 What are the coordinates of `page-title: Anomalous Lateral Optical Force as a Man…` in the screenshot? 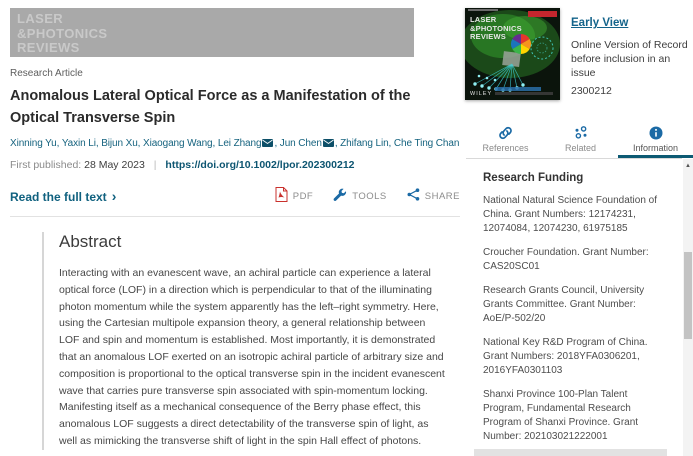 It's located at (210, 107).